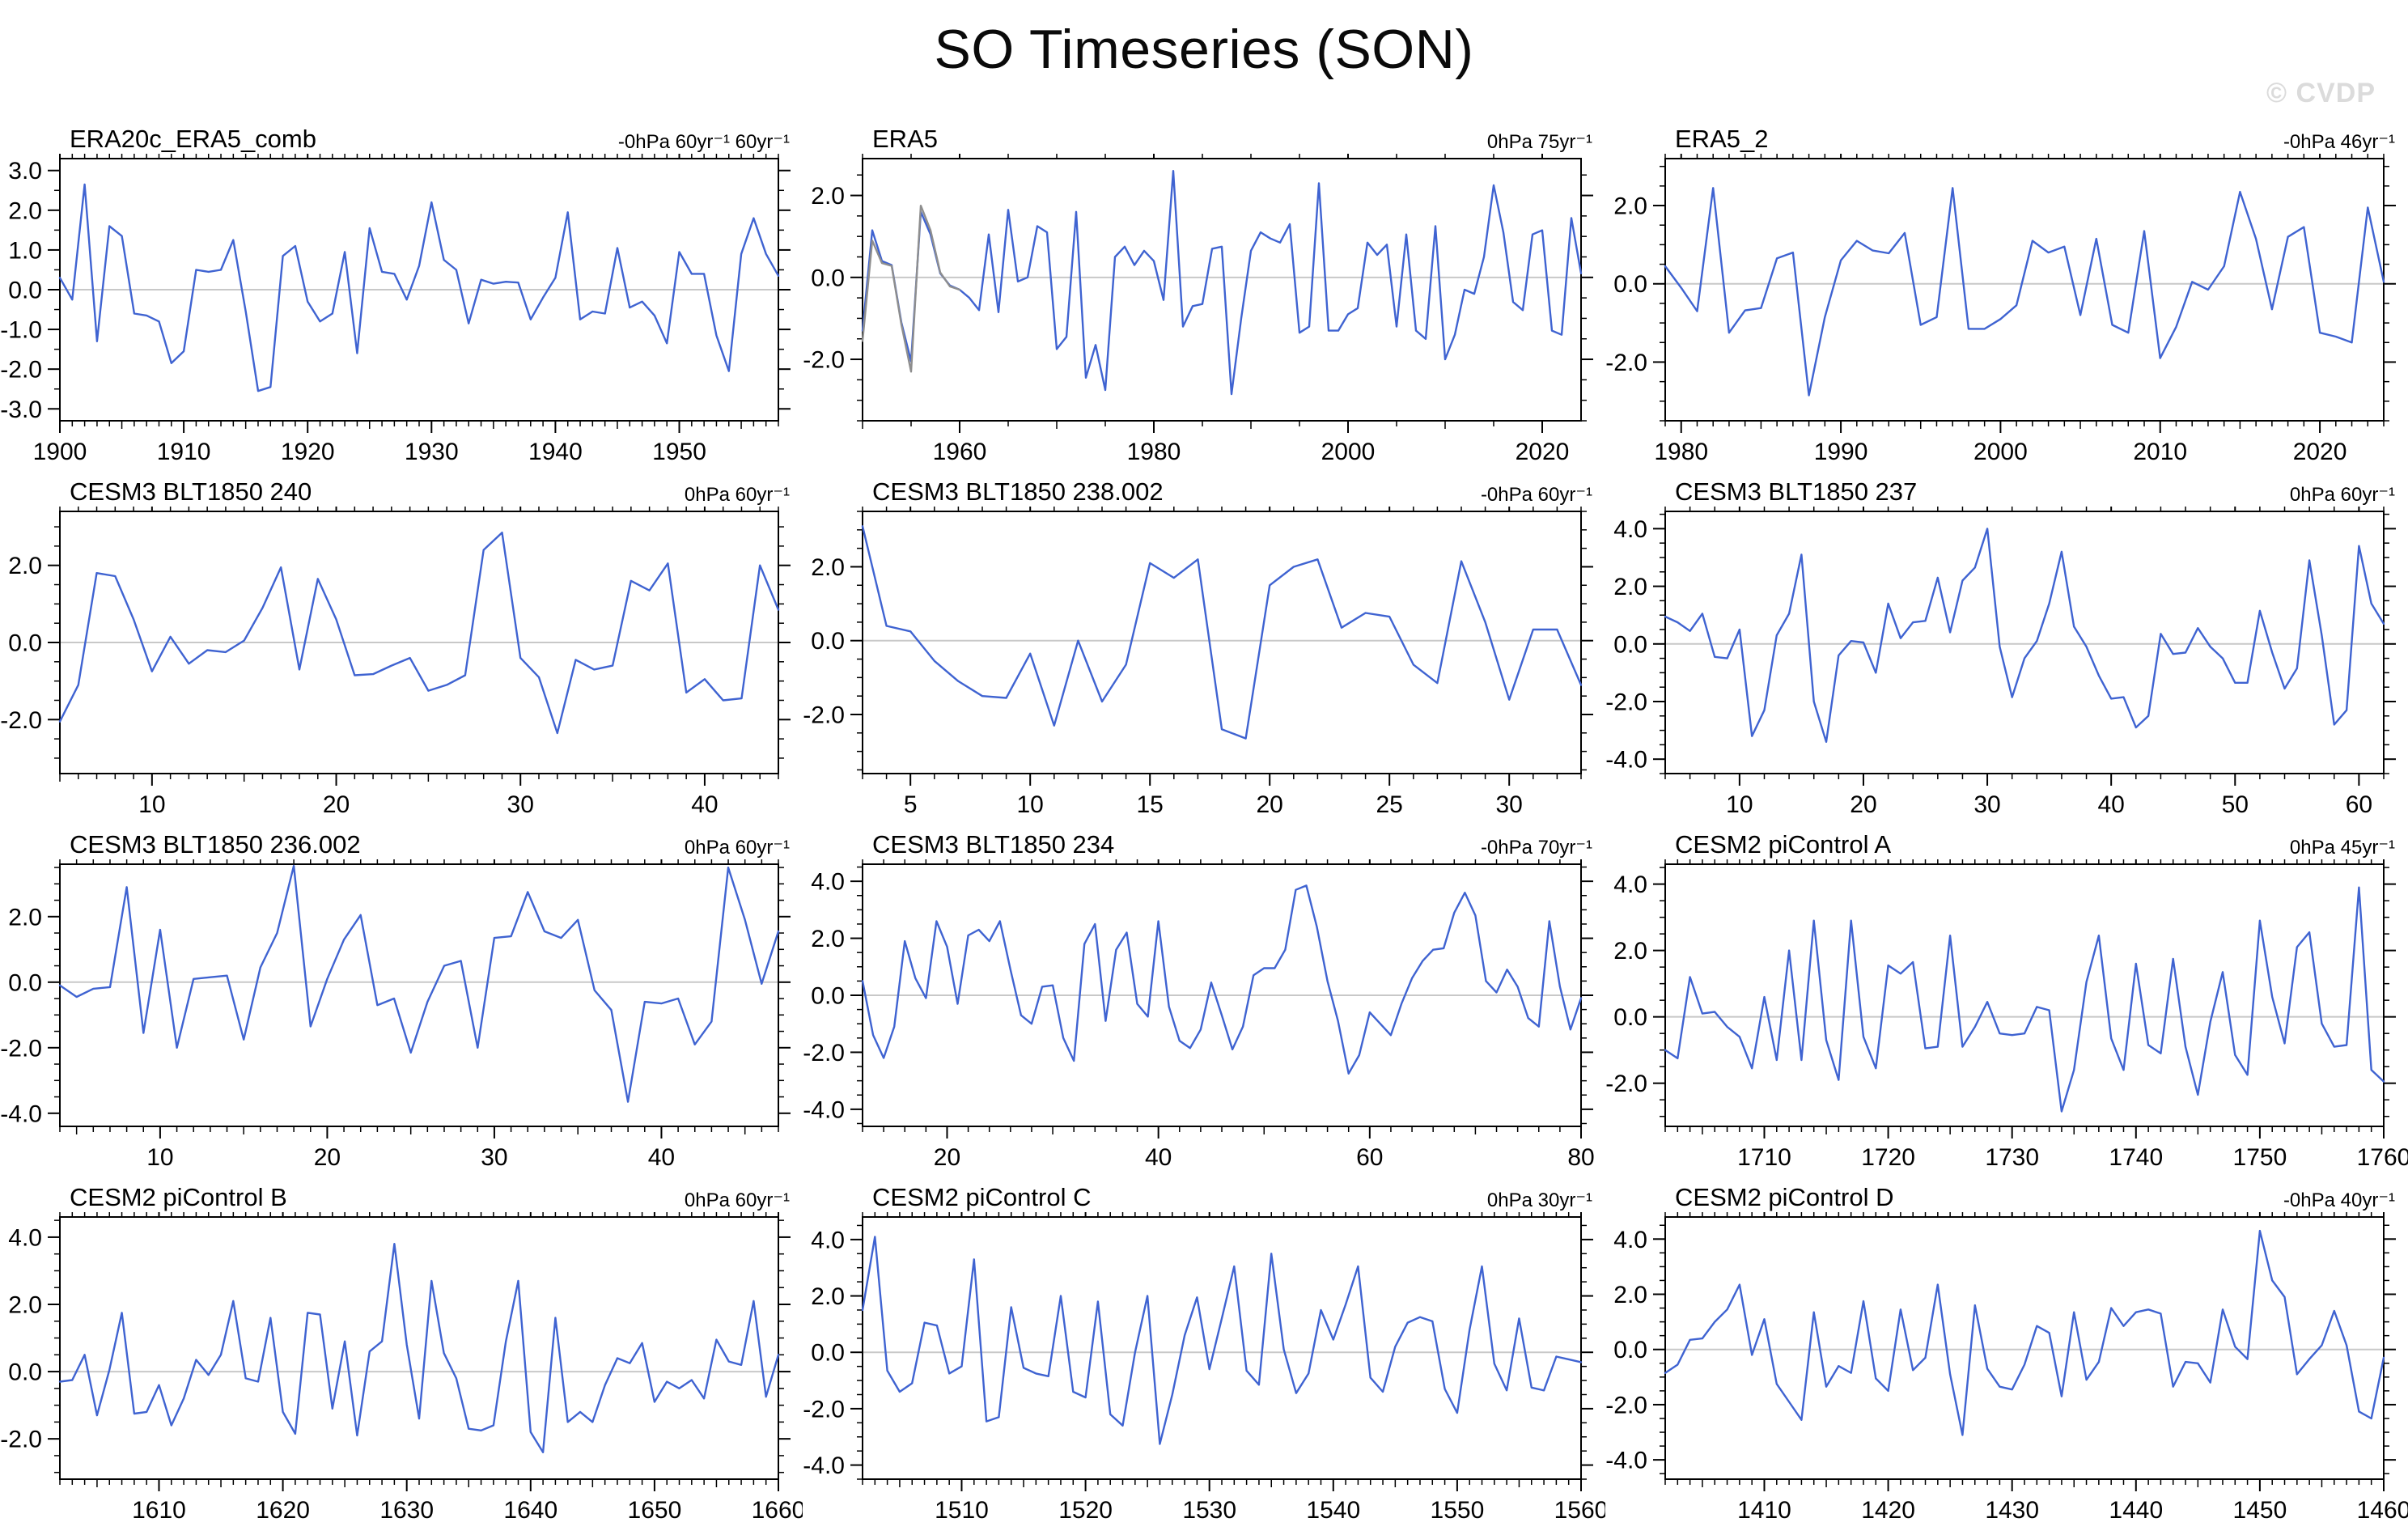 Image resolution: width=2408 pixels, height=1535 pixels. I want to click on panel-title: ERA5_2, so click(1722, 139).